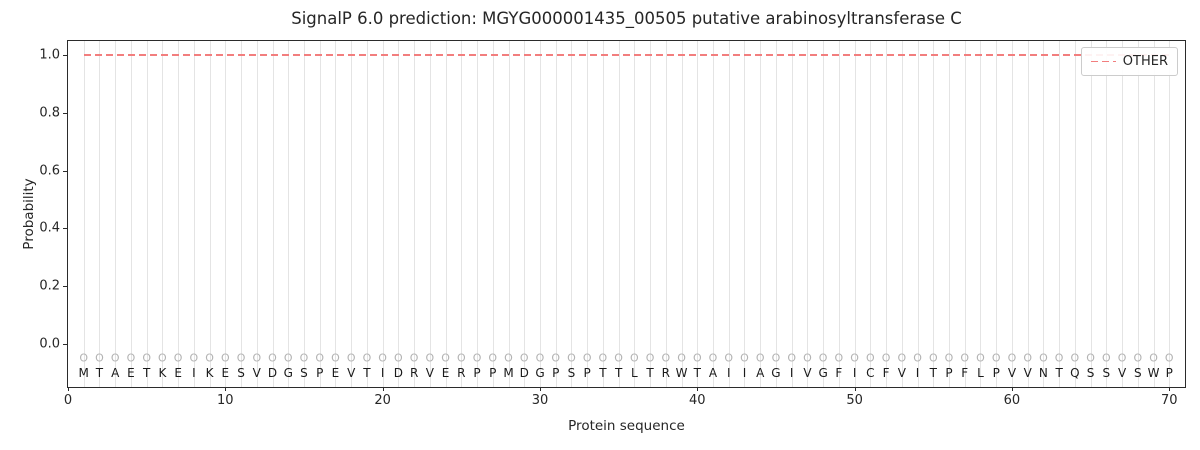 Image resolution: width=1200 pixels, height=450 pixels. I want to click on y-tick-label: 1.0, so click(49, 55).